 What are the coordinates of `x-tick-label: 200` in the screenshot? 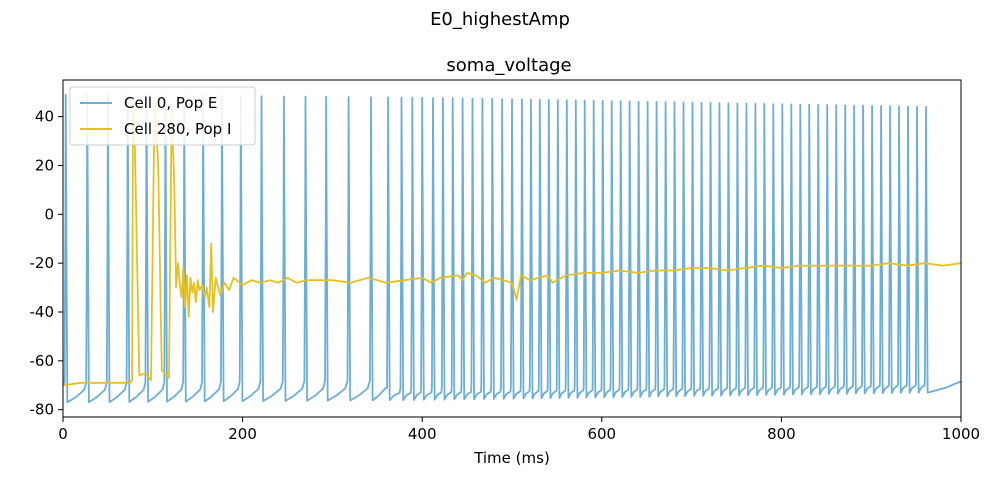 It's located at (242, 434).